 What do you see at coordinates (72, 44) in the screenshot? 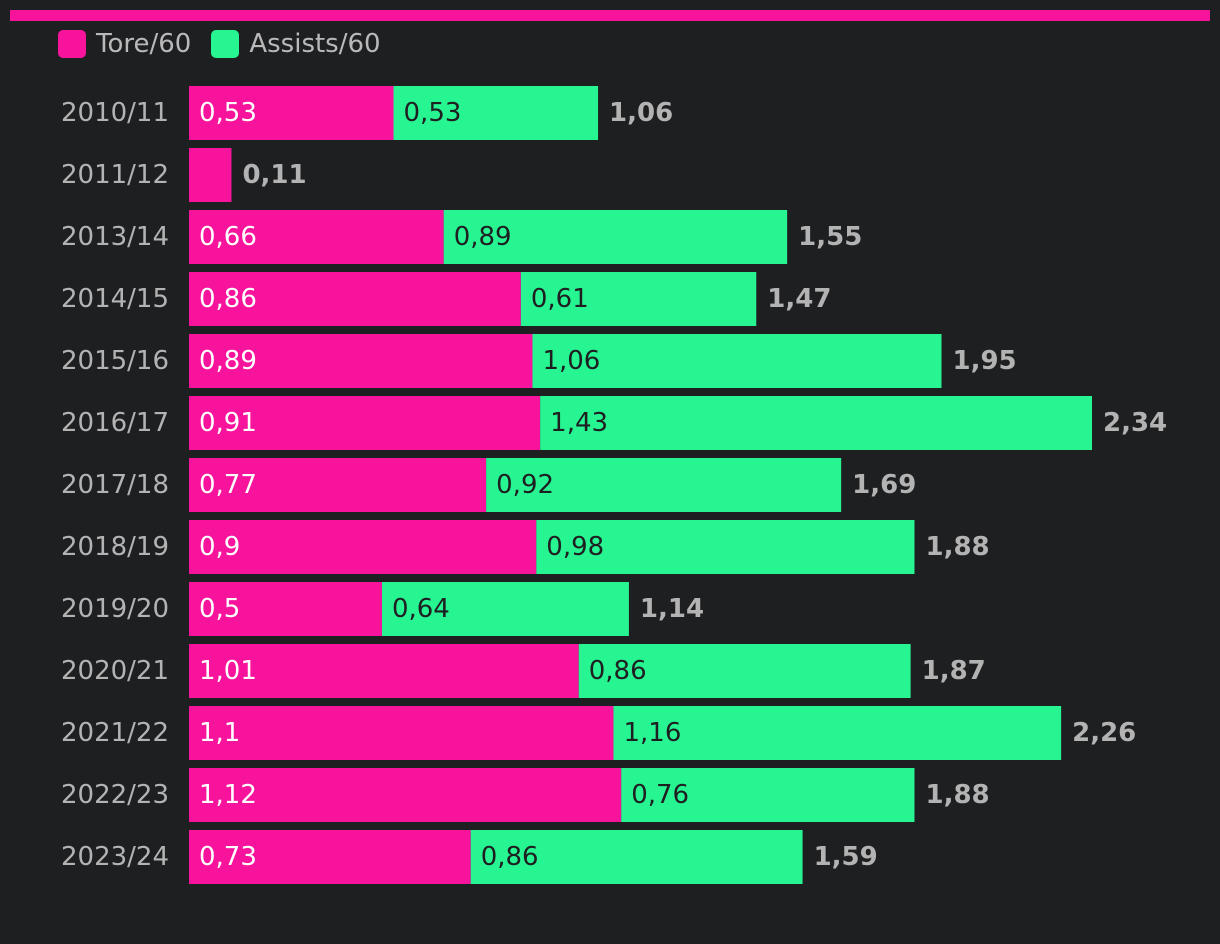
I see `legend-swatch-tore` at bounding box center [72, 44].